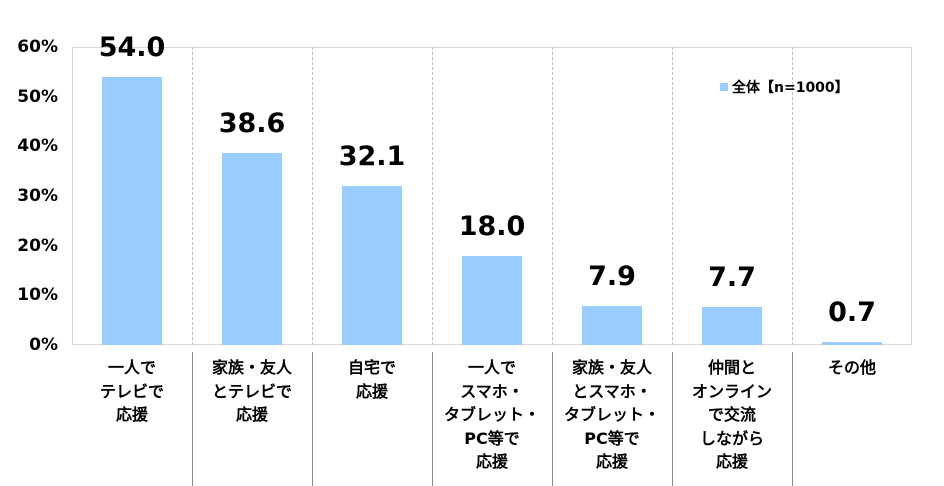  Describe the element at coordinates (251, 391) in the screenshot. I see `category-label: 家族・友人 とテレビで 応援` at that location.